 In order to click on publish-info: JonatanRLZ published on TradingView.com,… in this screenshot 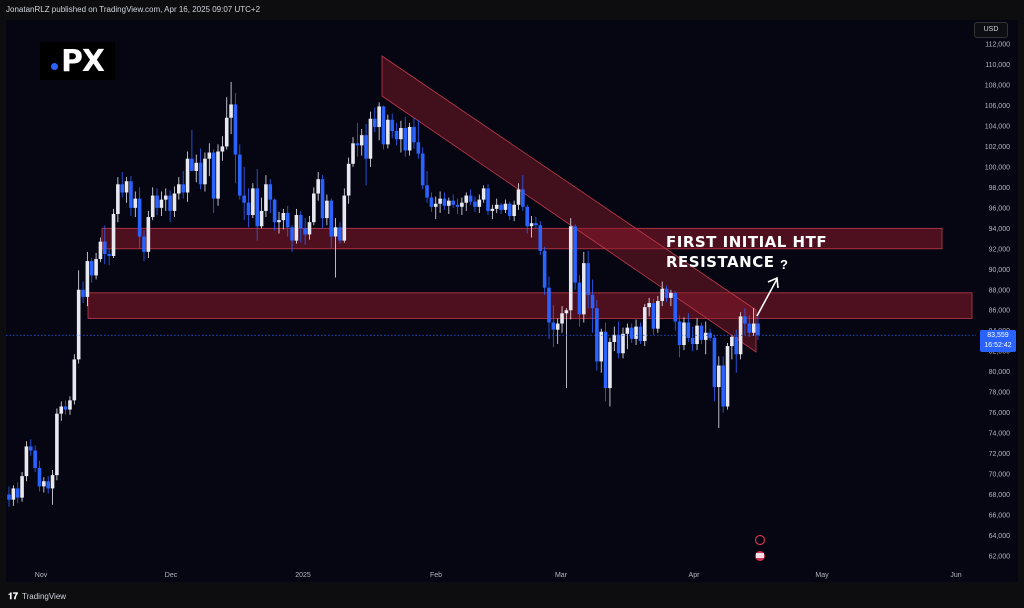, I will do `click(133, 9)`.